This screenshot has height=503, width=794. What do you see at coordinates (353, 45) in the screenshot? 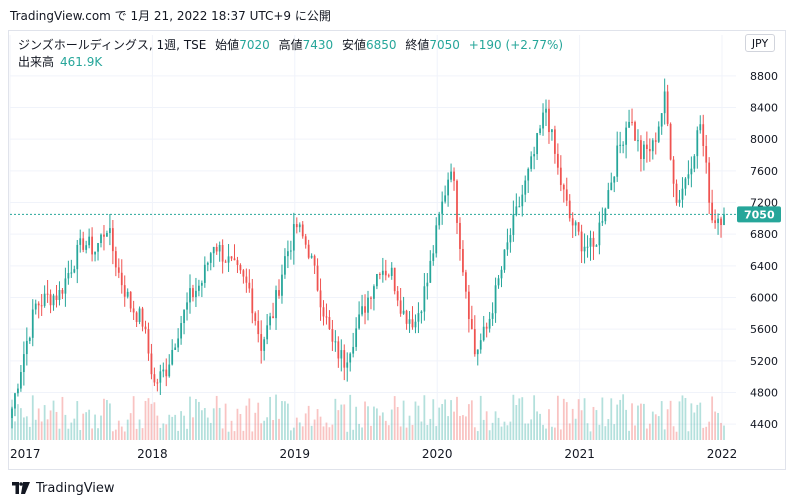
I see `low-label: 安値` at bounding box center [353, 45].